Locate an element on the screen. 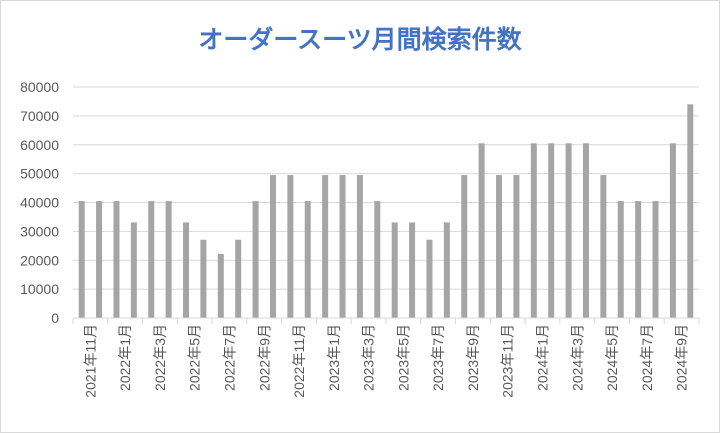 This screenshot has height=433, width=720. y-tick-label: 20000 is located at coordinates (39, 260).